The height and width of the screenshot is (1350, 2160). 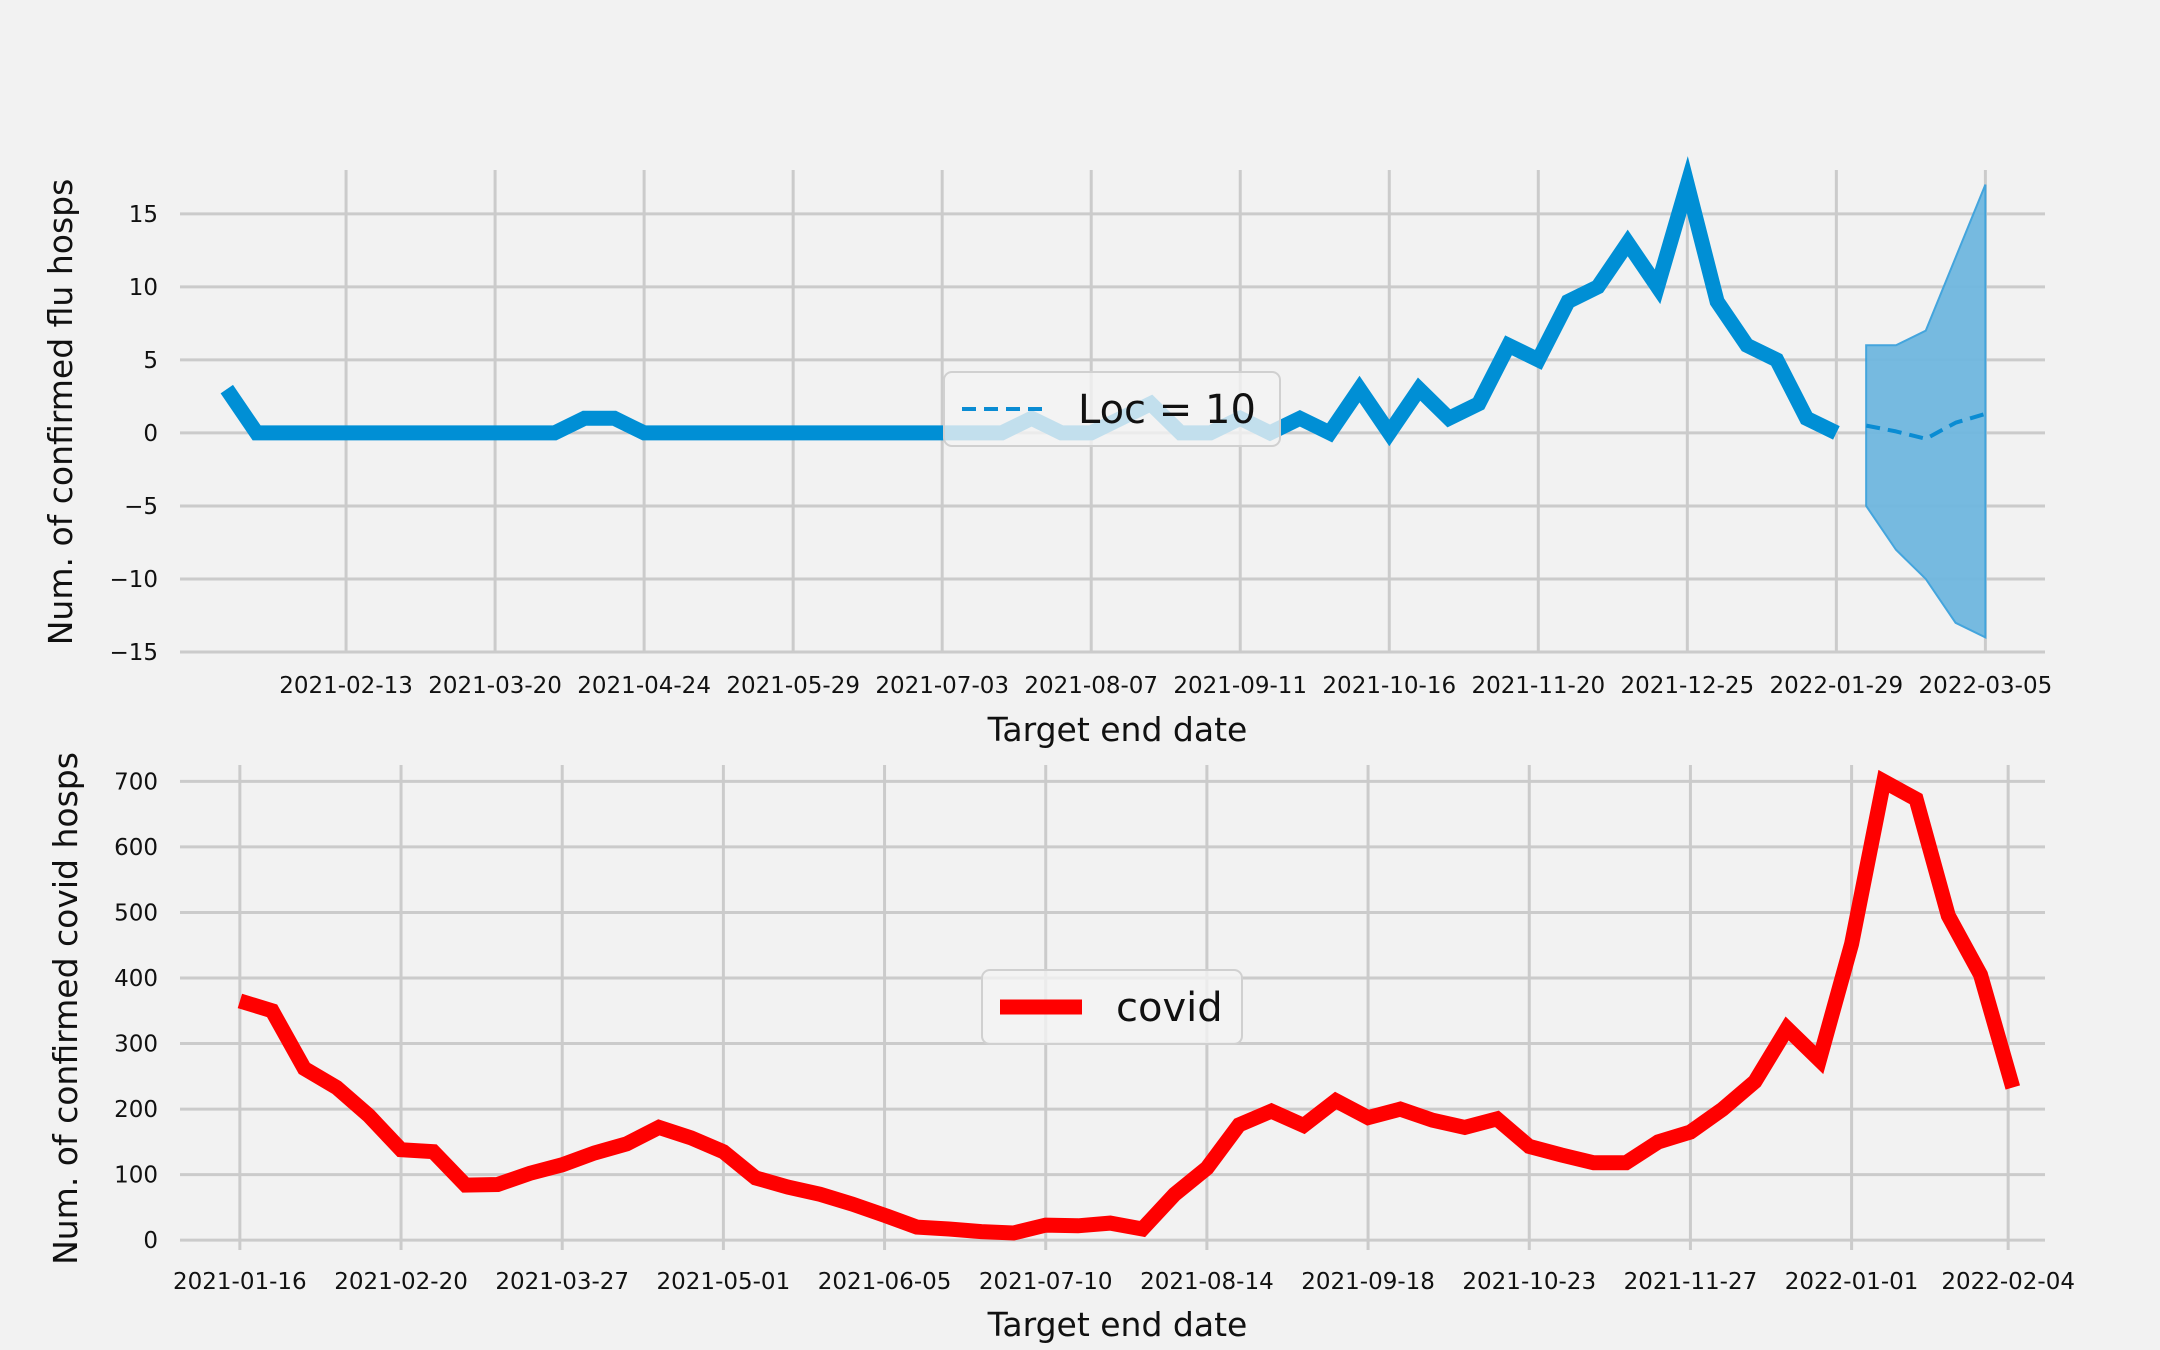 What do you see at coordinates (346, 686) in the screenshot?
I see `flu-xtick-label: 2021-02-13` at bounding box center [346, 686].